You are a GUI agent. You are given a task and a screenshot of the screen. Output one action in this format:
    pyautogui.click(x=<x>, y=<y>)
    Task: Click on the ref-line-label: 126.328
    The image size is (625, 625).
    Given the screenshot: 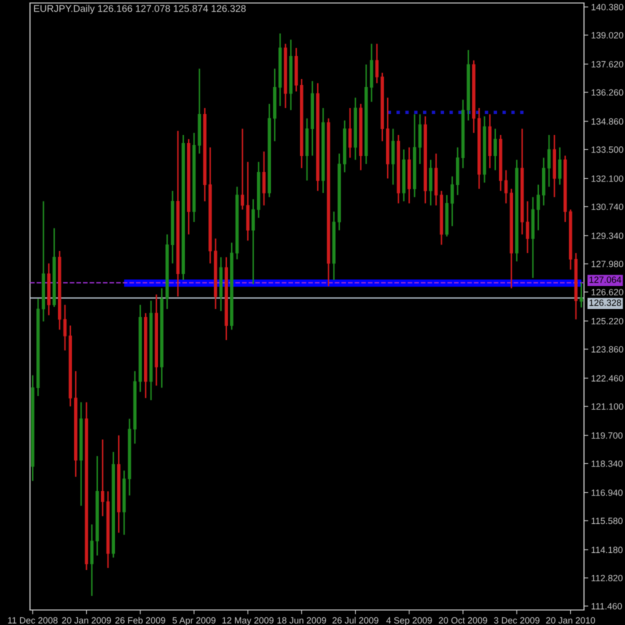 What is the action you would take?
    pyautogui.click(x=606, y=303)
    